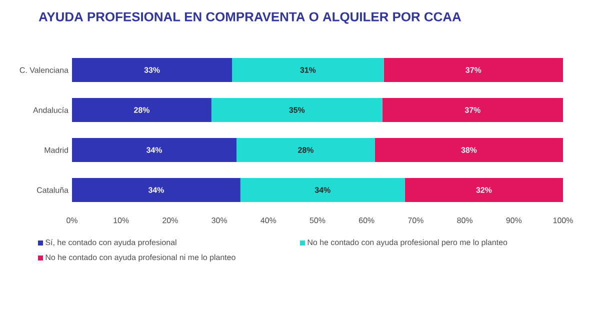  What do you see at coordinates (250, 18) in the screenshot?
I see `chart-title: AYUDA PROFESIONAL EN COMPRAVENTA O ALQUILER POR CCAA` at bounding box center [250, 18].